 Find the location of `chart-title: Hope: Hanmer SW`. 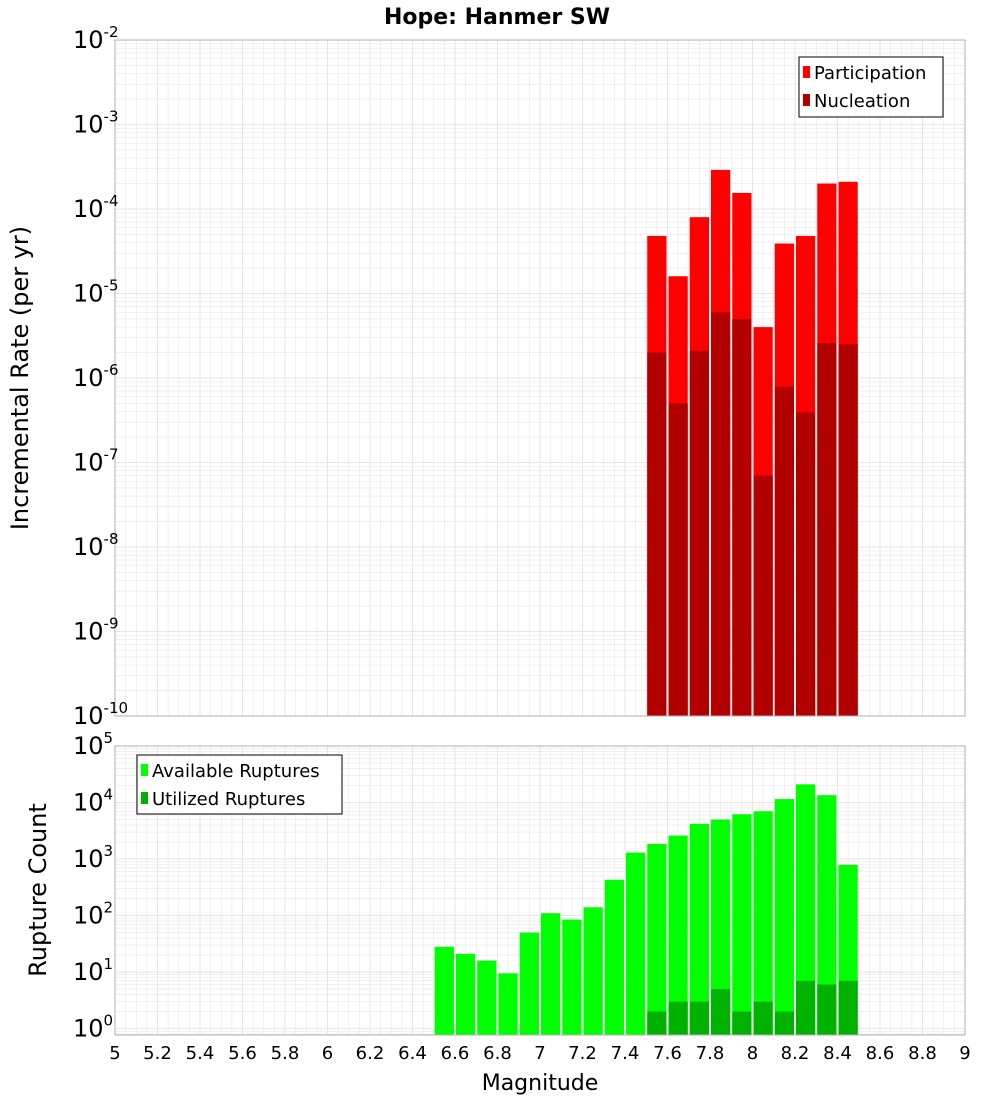

chart-title: Hope: Hanmer SW is located at coordinates (497, 17).